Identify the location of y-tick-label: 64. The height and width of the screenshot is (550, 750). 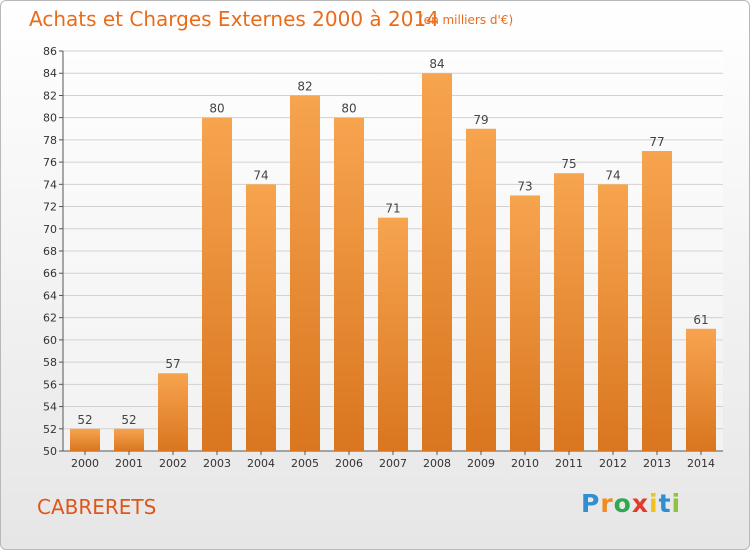
(50, 295).